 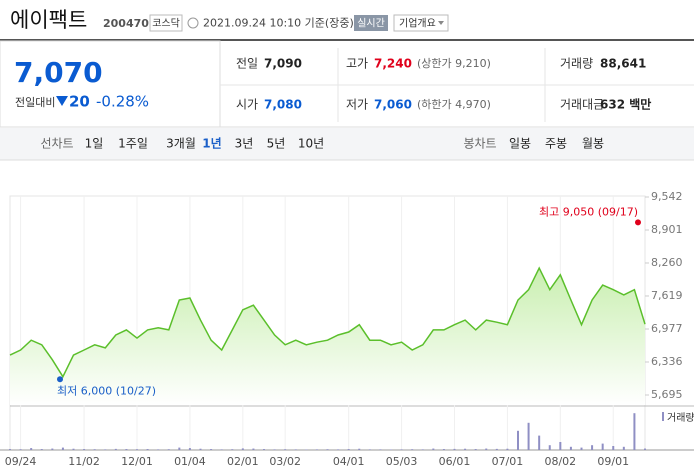 I want to click on x-tick-label: 03/02, so click(x=285, y=461).